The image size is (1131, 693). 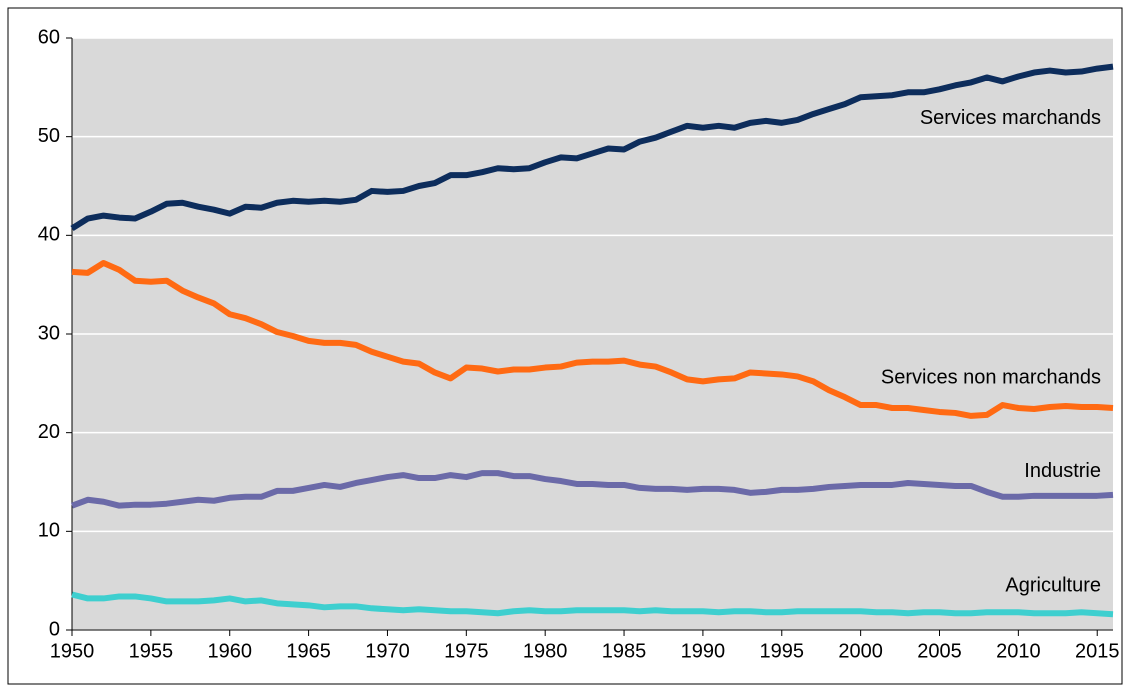 I want to click on x-tick-label: 1950, so click(x=72, y=651).